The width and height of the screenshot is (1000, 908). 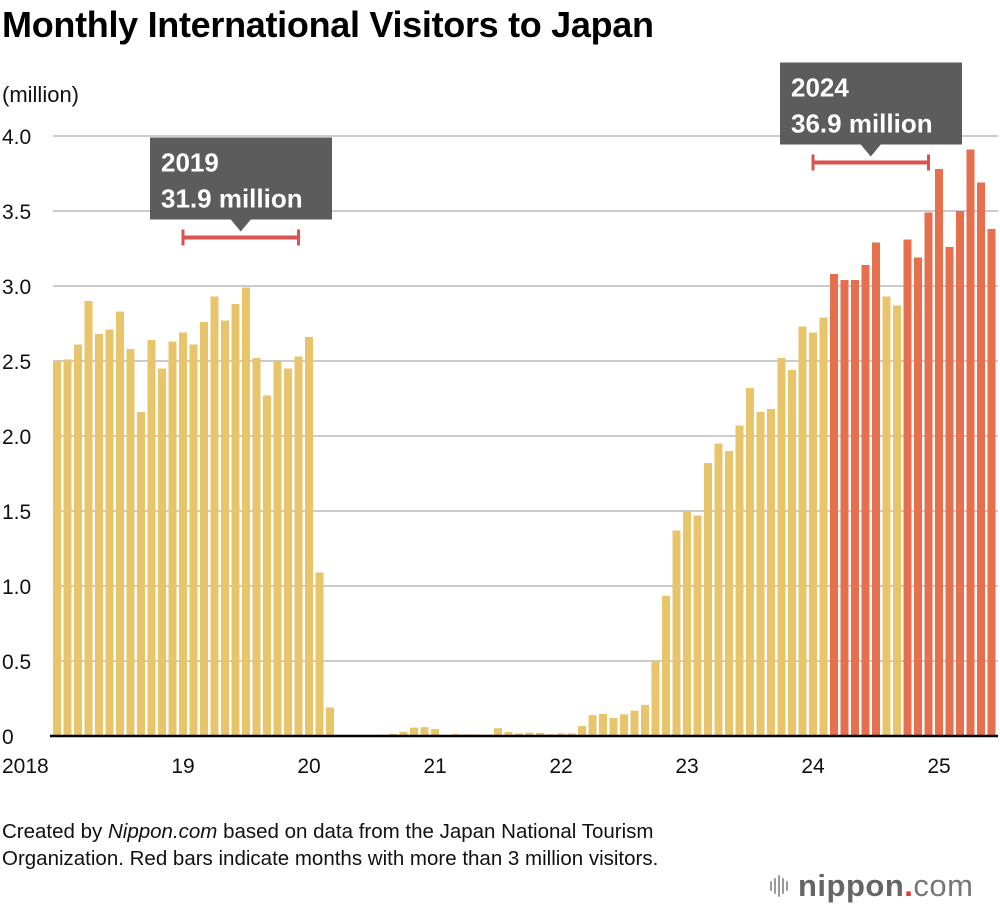 What do you see at coordinates (25, 766) in the screenshot?
I see `x-tick-label: 2018` at bounding box center [25, 766].